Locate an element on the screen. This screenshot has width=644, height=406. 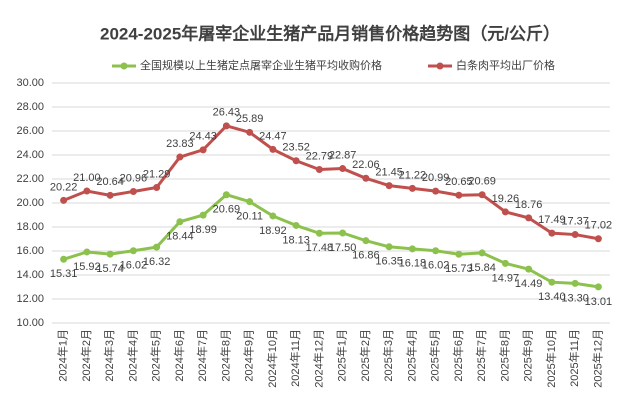
data-label: 16.32 is located at coordinates (157, 262).